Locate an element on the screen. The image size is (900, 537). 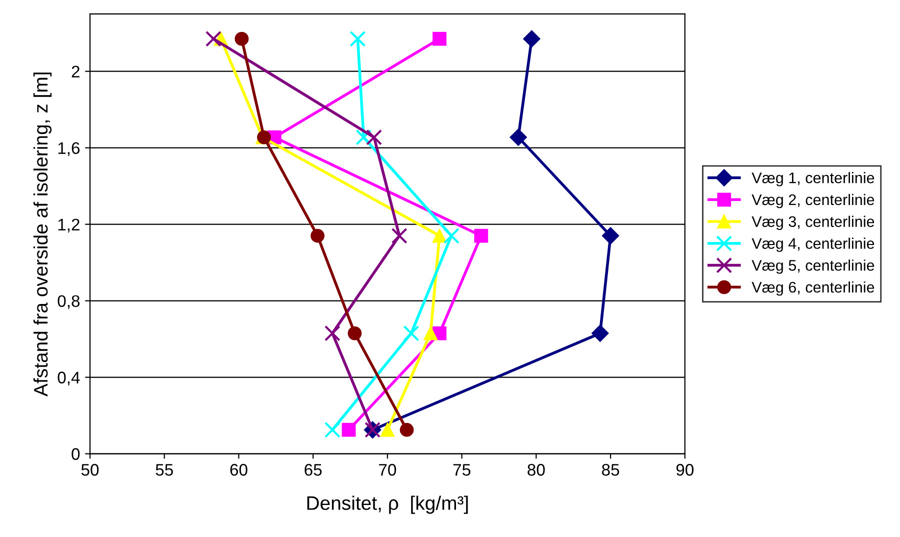
legend-label: Væg 2, centerlinie is located at coordinates (813, 201).